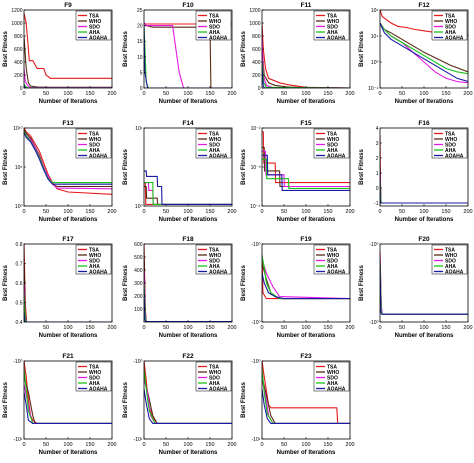 Image resolution: width=474 pixels, height=463 pixels. What do you see at coordinates (18, 63) in the screenshot?
I see `y-tick-label: 400` at bounding box center [18, 63].